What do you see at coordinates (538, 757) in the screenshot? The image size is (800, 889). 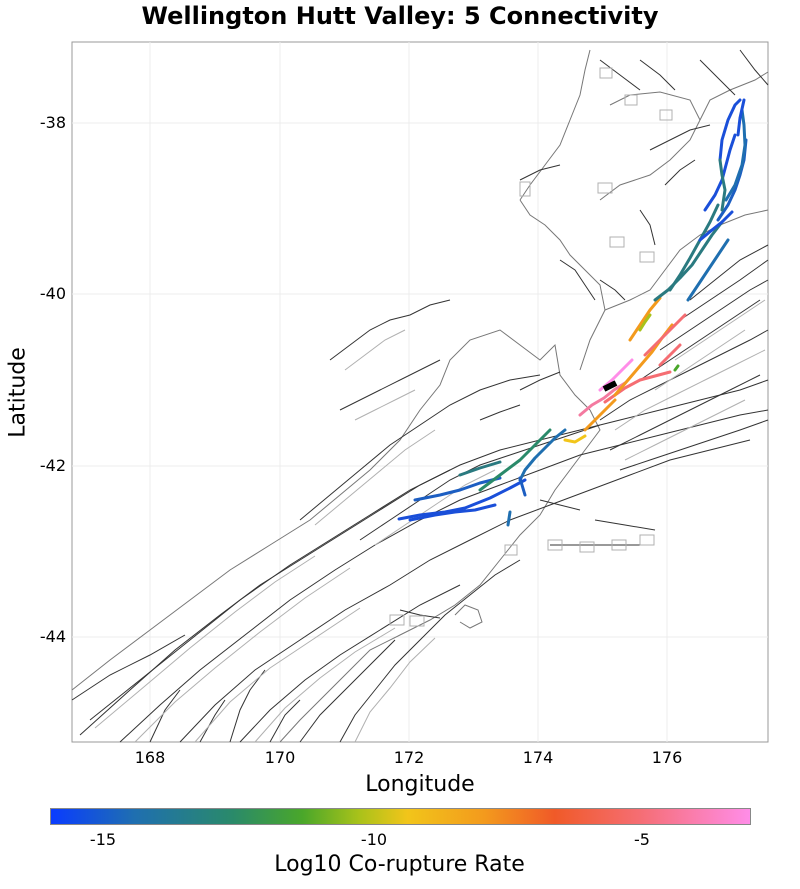 I see `x-tick-label: 174` at bounding box center [538, 757].